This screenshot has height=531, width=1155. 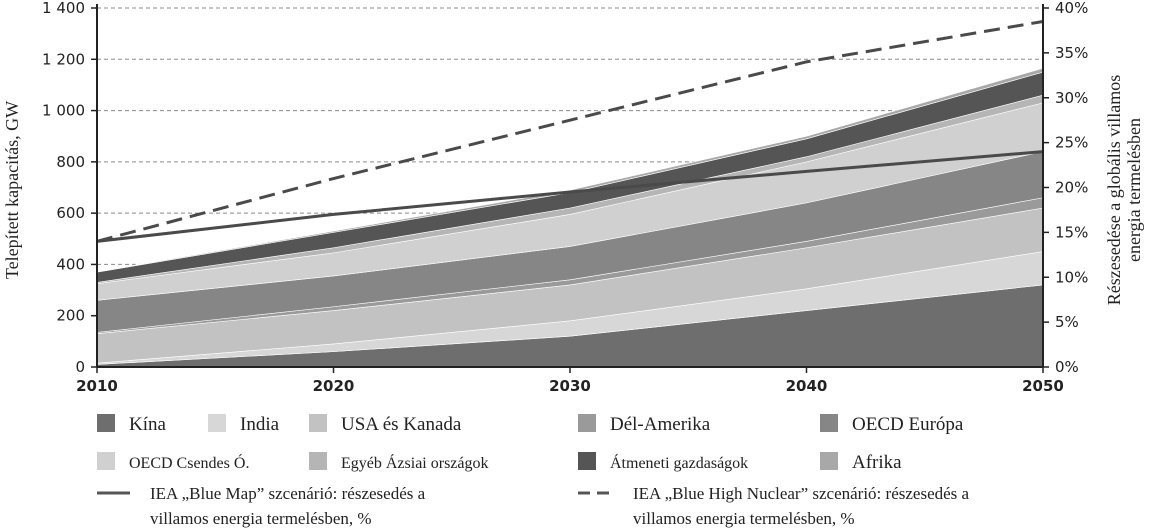 I want to click on legend-blue-map-label-1: IEA „Blue Map” szcenárió: részesedés a, so click(x=288, y=493).